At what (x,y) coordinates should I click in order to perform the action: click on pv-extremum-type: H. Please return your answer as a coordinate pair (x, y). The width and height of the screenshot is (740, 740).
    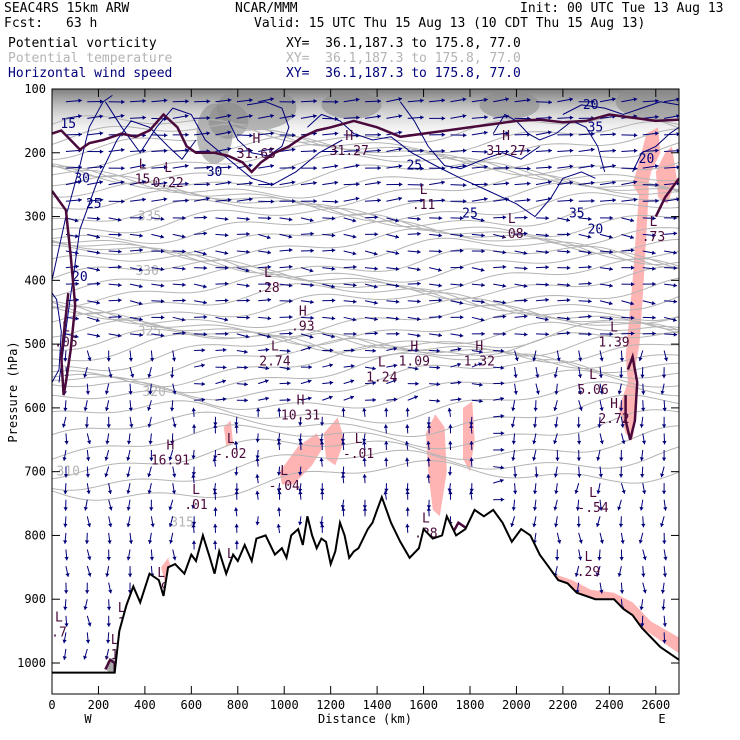
    Looking at the image, I should click on (614, 404).